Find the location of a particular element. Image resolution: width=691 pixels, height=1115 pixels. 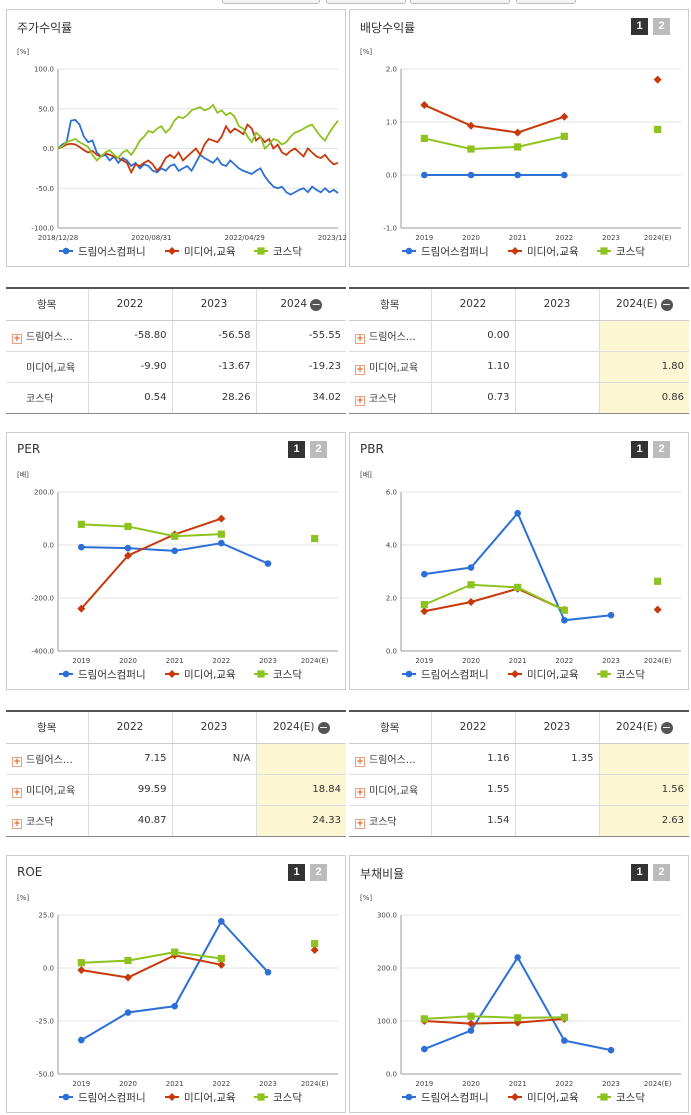

table-row: + 코스닥 1.54 2.63 is located at coordinates (519, 821).